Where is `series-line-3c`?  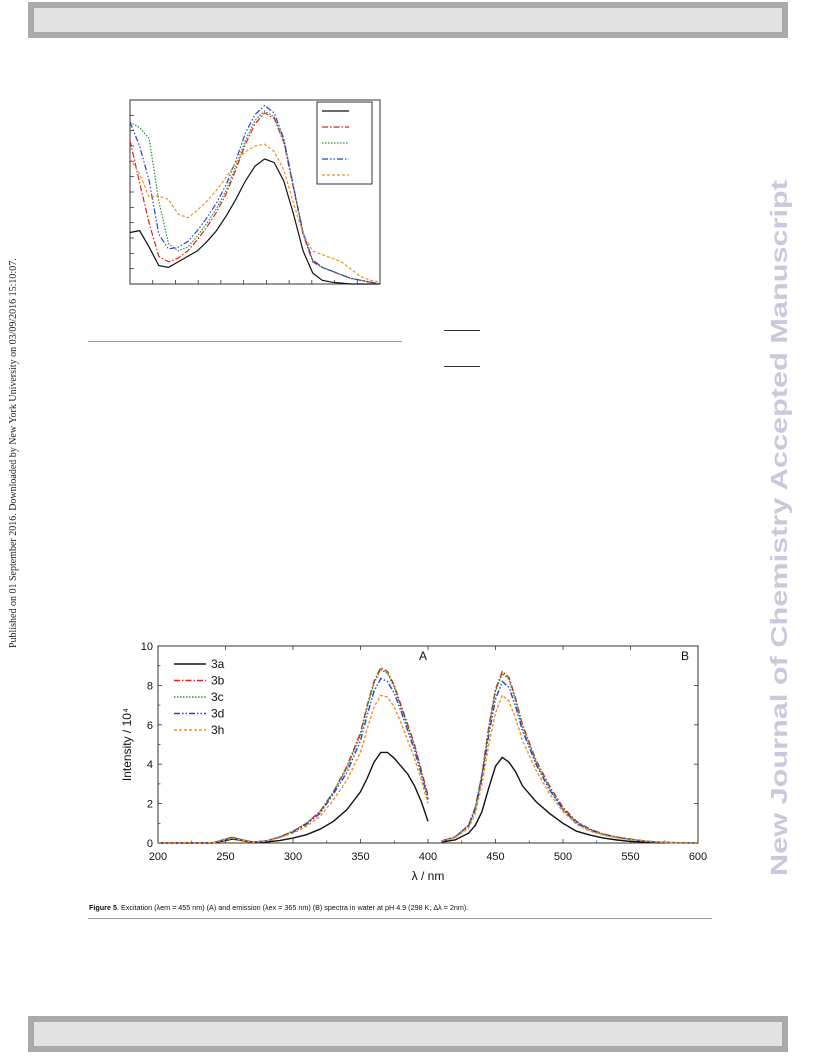 series-line-3c is located at coordinates (428, 756).